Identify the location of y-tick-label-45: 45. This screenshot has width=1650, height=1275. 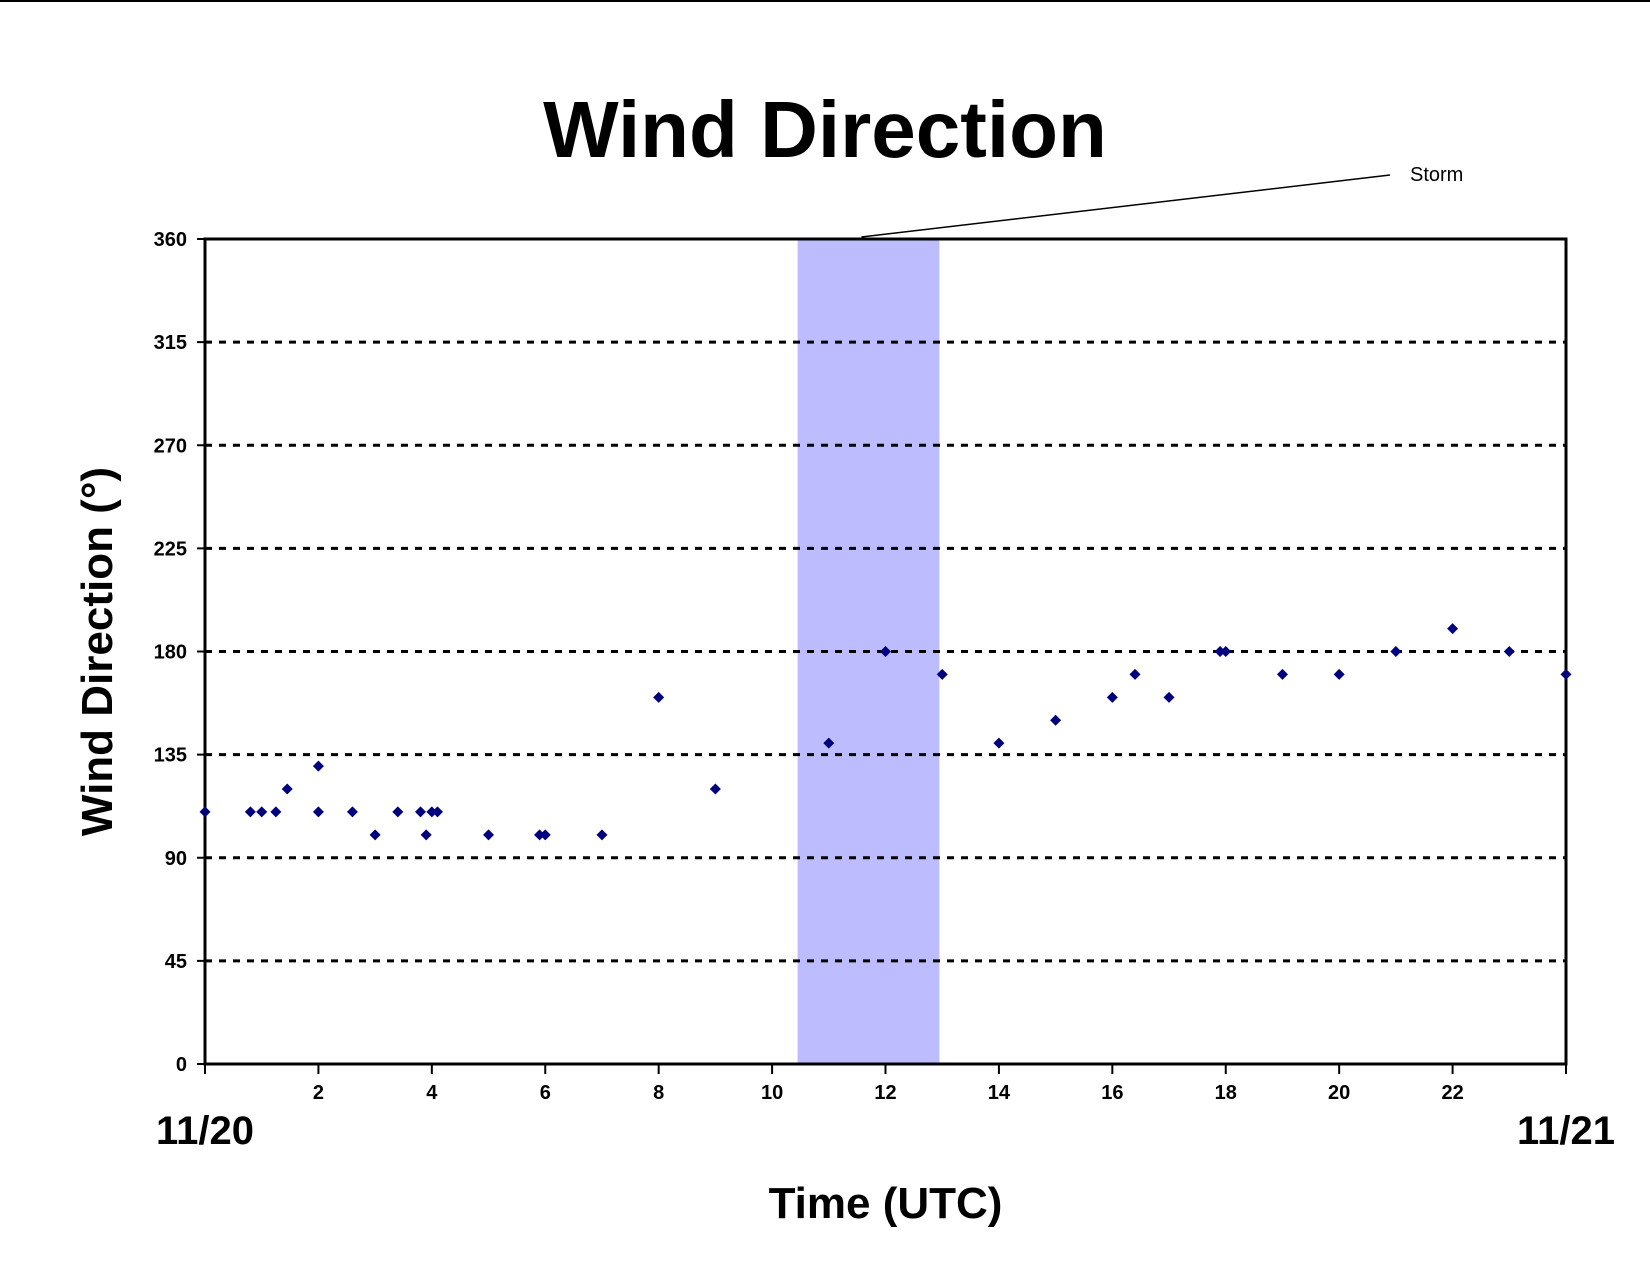
(176, 962).